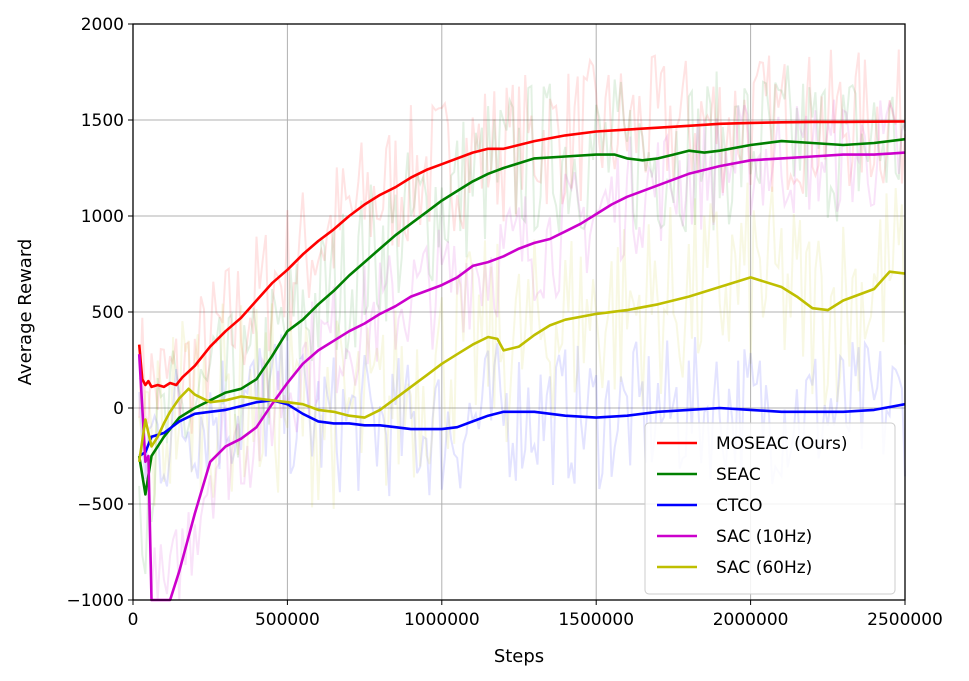 The image size is (969, 681). What do you see at coordinates (102, 217) in the screenshot?
I see `y-tick-label: 1000` at bounding box center [102, 217].